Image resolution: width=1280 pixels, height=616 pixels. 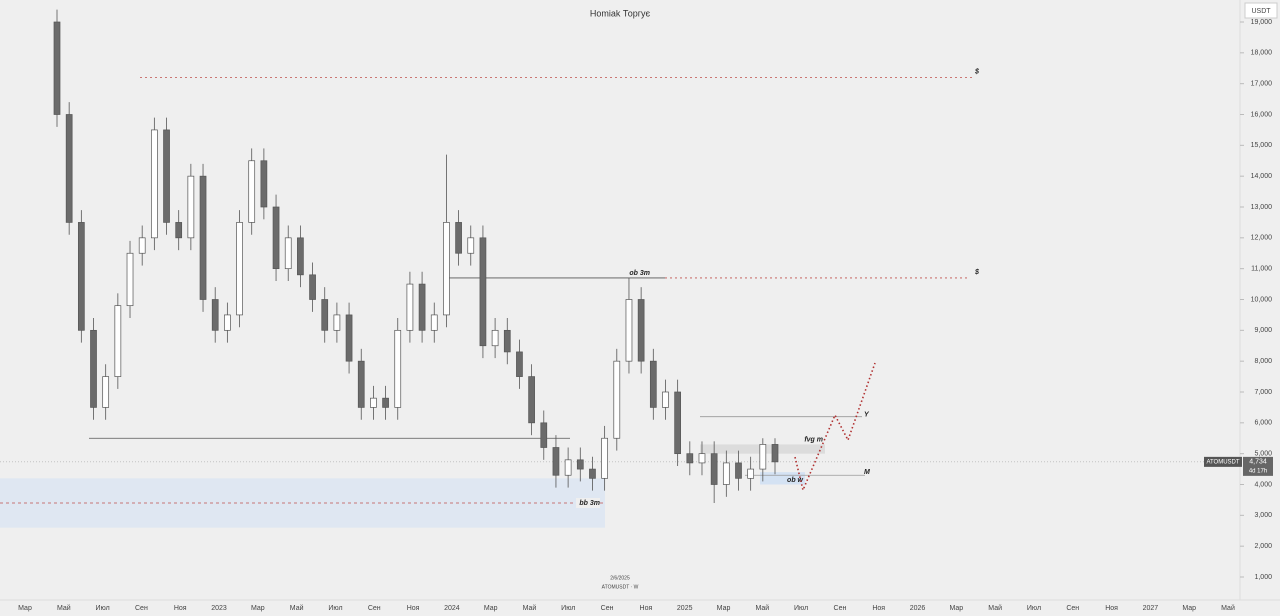 What do you see at coordinates (1151, 608) in the screenshot?
I see `x-tick-label: 2027` at bounding box center [1151, 608].